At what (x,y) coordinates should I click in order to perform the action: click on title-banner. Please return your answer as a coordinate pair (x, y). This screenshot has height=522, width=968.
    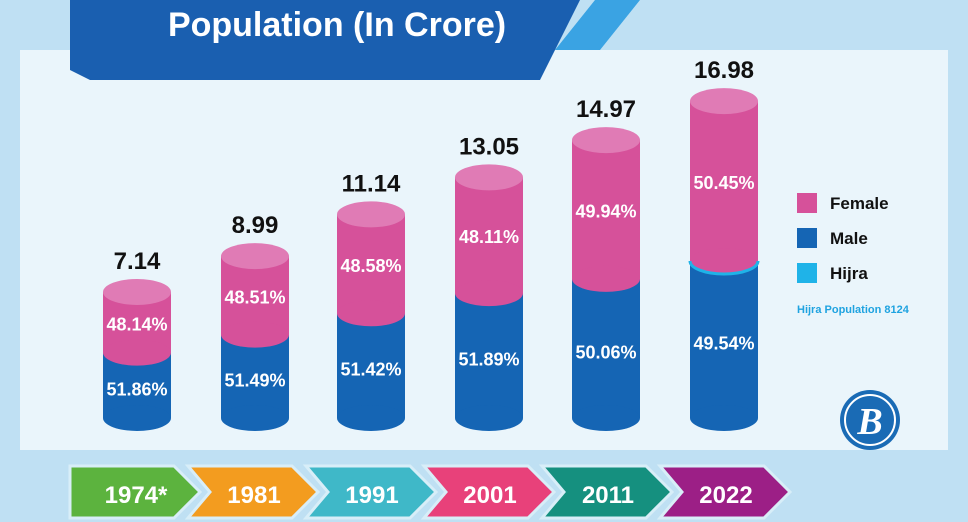
    Looking at the image, I should click on (325, 40).